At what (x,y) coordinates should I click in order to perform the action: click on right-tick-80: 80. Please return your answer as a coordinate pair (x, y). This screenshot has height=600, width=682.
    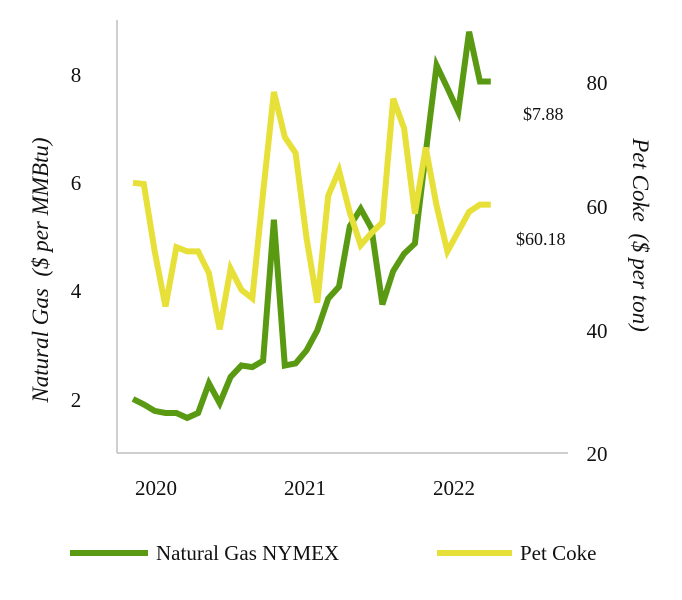
    Looking at the image, I should click on (597, 83).